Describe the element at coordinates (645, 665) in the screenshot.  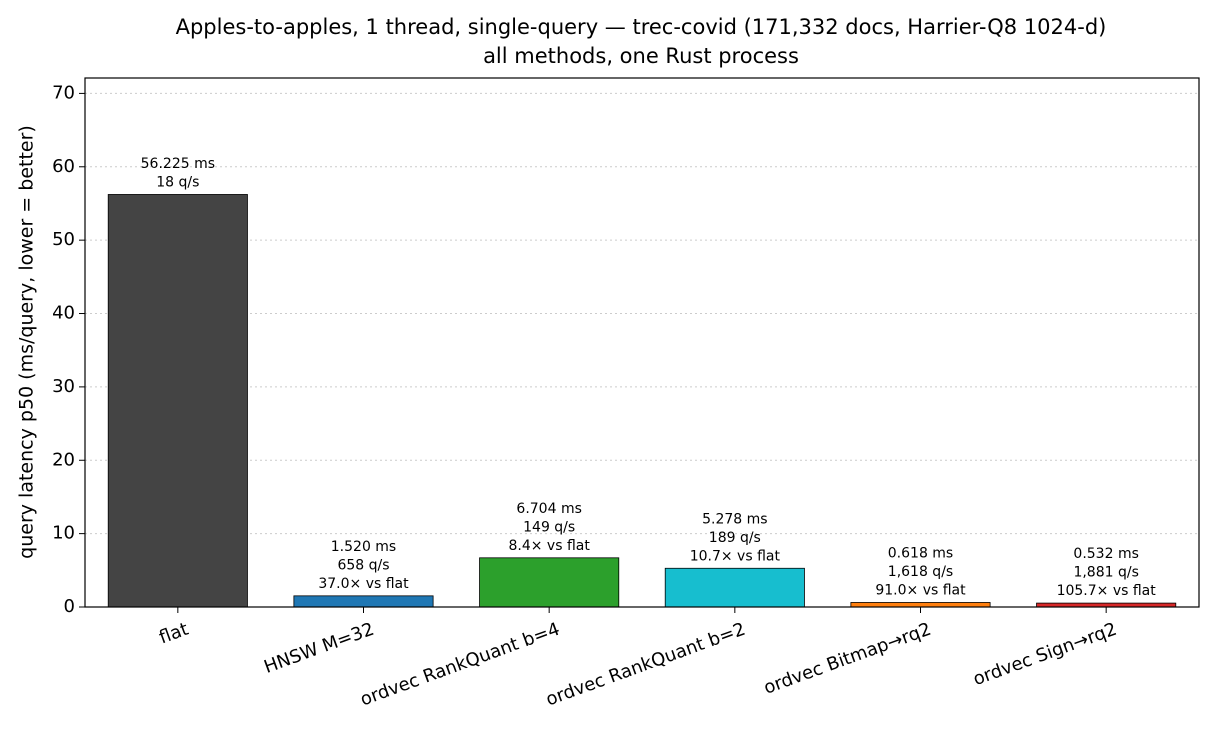
I see `x-tick-label: ordvec RankQuant b=2` at that location.